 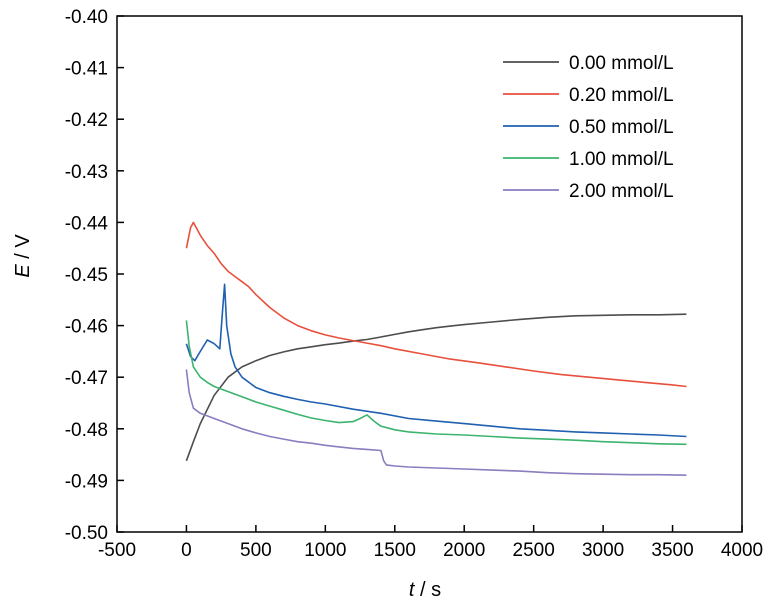 I want to click on y-tick-label: -0.43, so click(x=86, y=172).